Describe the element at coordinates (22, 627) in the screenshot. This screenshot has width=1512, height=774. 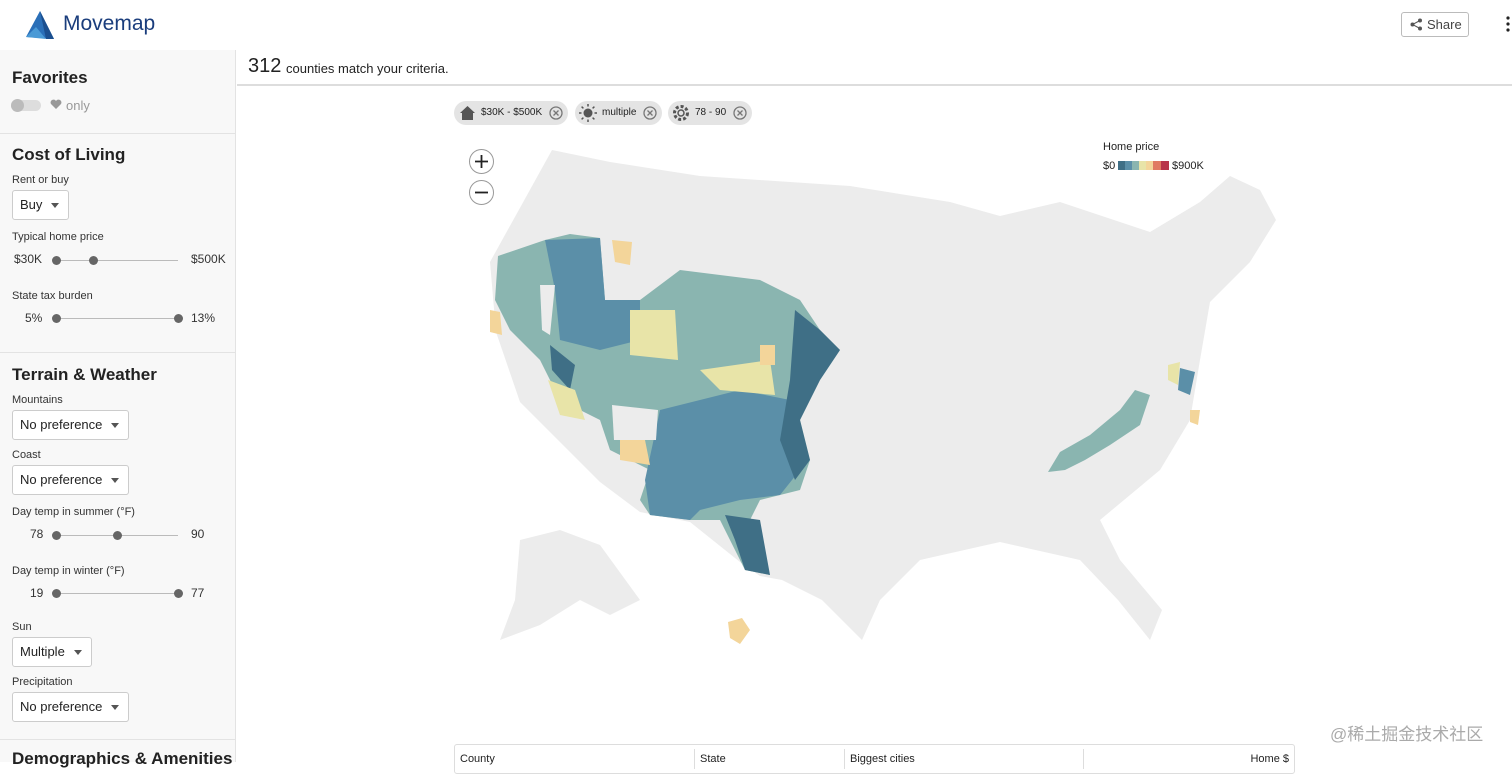
I see `field-label: Sun` at that location.